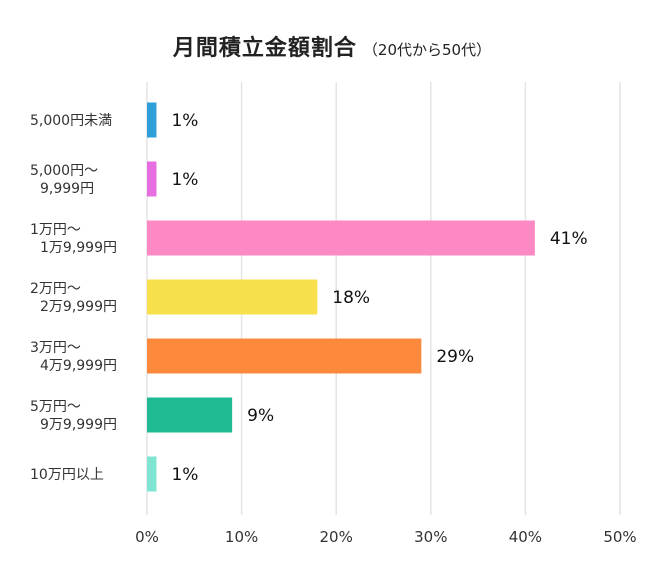  Describe the element at coordinates (455, 357) in the screenshot. I see `value-label-4: 29%` at that location.